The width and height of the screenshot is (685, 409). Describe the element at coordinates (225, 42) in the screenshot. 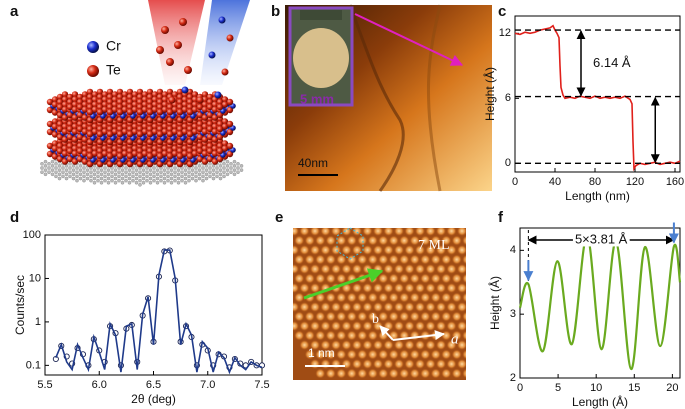

I see `cr-beam` at that location.